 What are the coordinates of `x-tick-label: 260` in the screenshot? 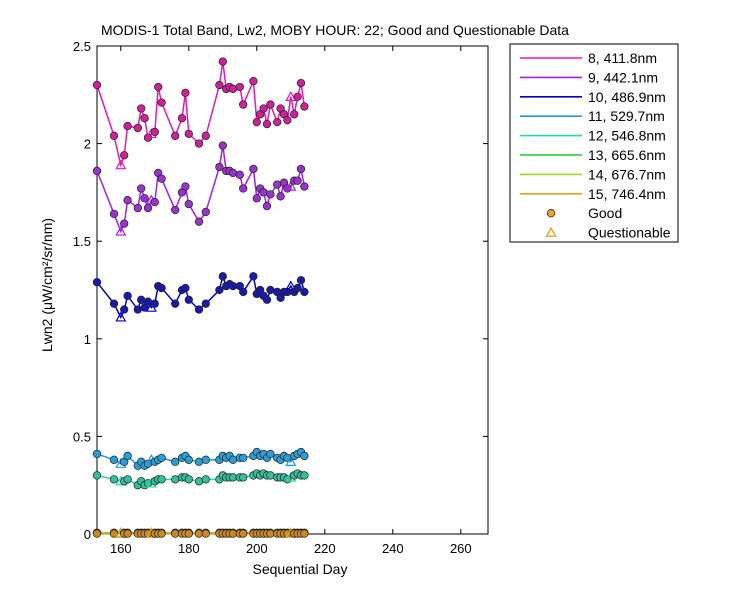 It's located at (461, 548).